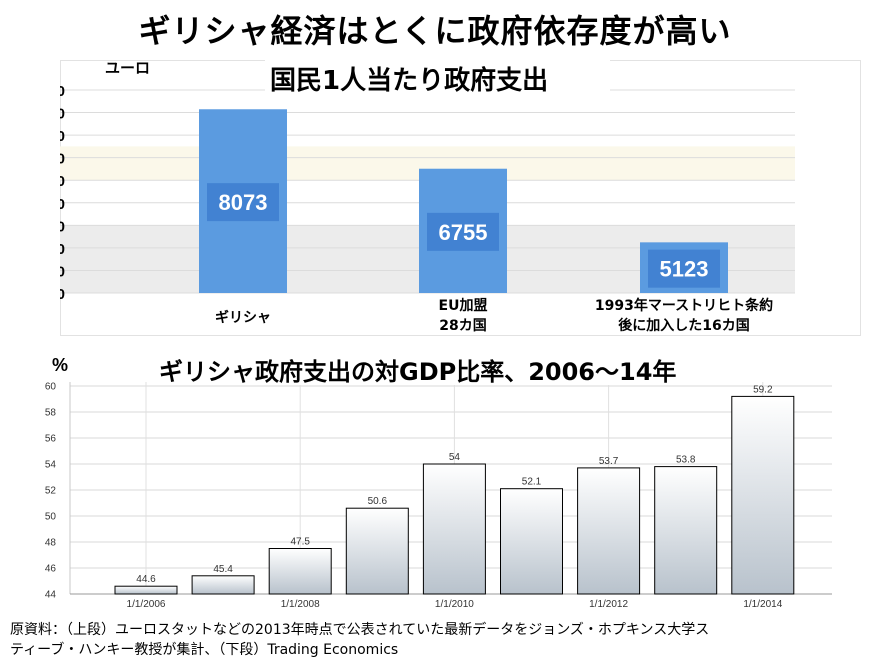 The height and width of the screenshot is (663, 870). I want to click on value-label: 53.7, so click(609, 461).